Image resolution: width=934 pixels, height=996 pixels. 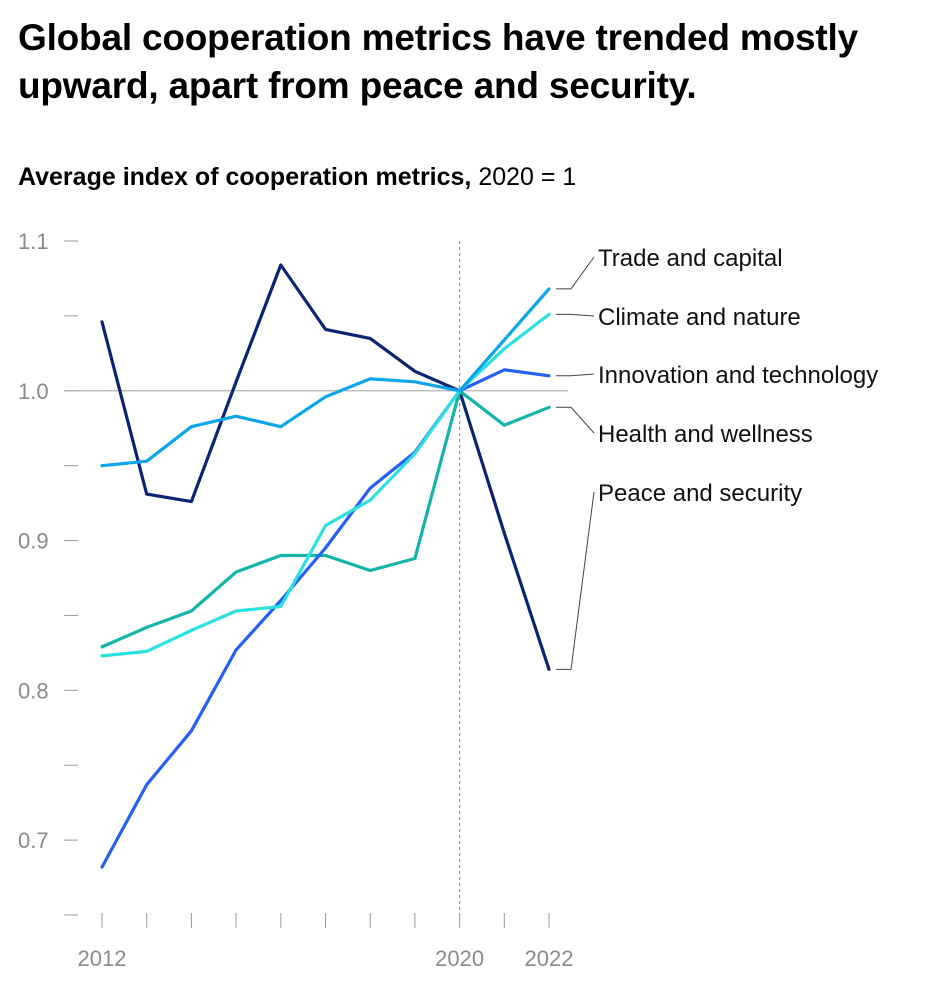 What do you see at coordinates (33, 241) in the screenshot?
I see `y-tick-label: 1.1` at bounding box center [33, 241].